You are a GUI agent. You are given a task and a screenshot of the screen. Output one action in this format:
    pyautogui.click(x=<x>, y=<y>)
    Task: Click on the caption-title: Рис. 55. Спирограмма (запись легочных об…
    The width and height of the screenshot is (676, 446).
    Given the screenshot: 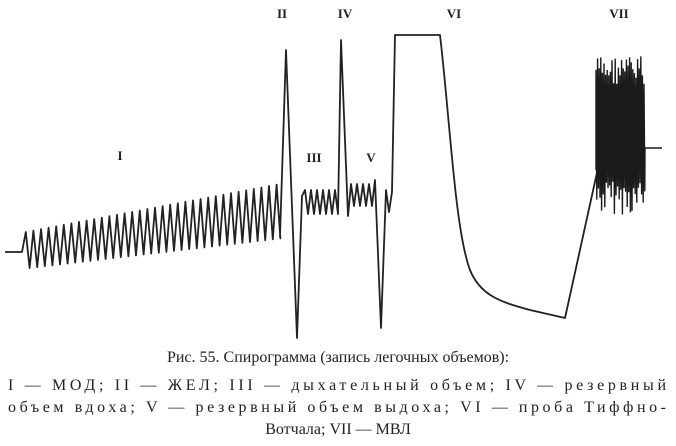 What is the action you would take?
    pyautogui.click(x=338, y=357)
    